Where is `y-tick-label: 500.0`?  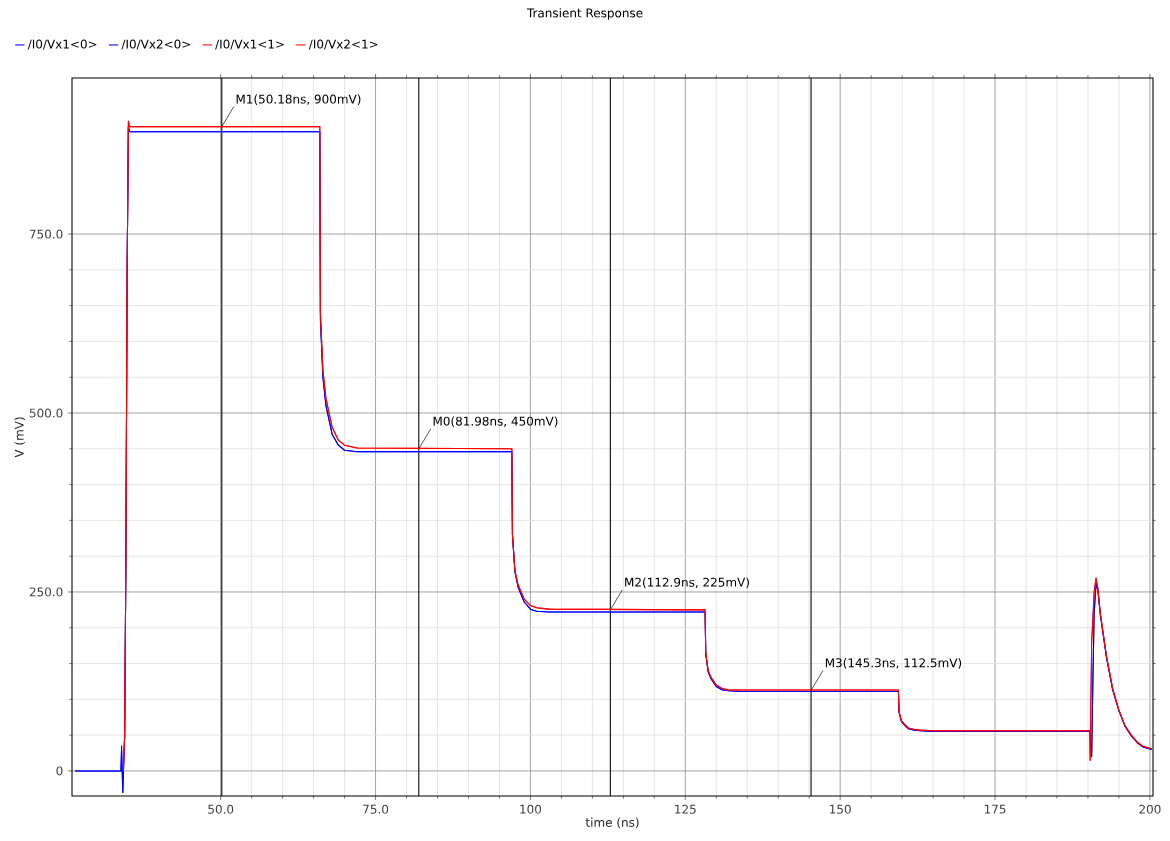 y-tick-label: 500.0 is located at coordinates (46, 413).